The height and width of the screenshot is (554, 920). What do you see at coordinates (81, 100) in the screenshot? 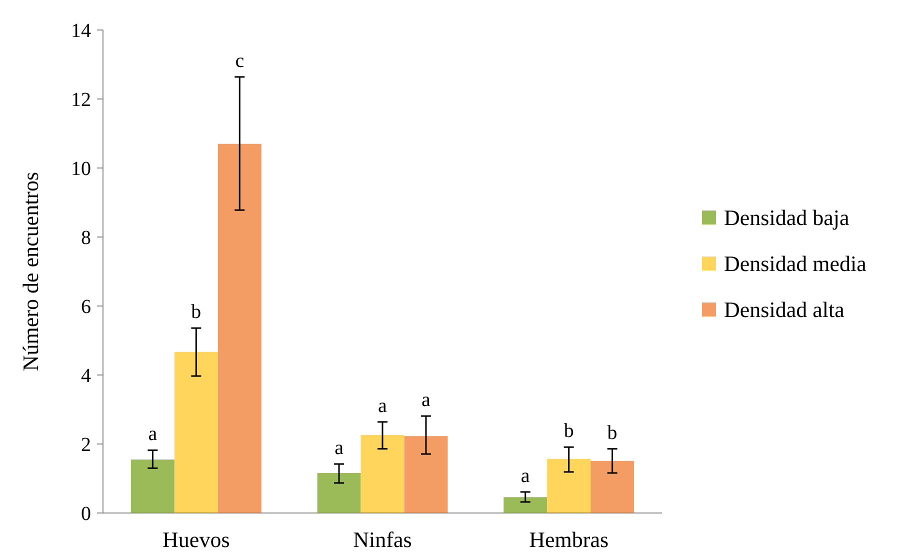
I see `y-tick-label: 12` at bounding box center [81, 100].